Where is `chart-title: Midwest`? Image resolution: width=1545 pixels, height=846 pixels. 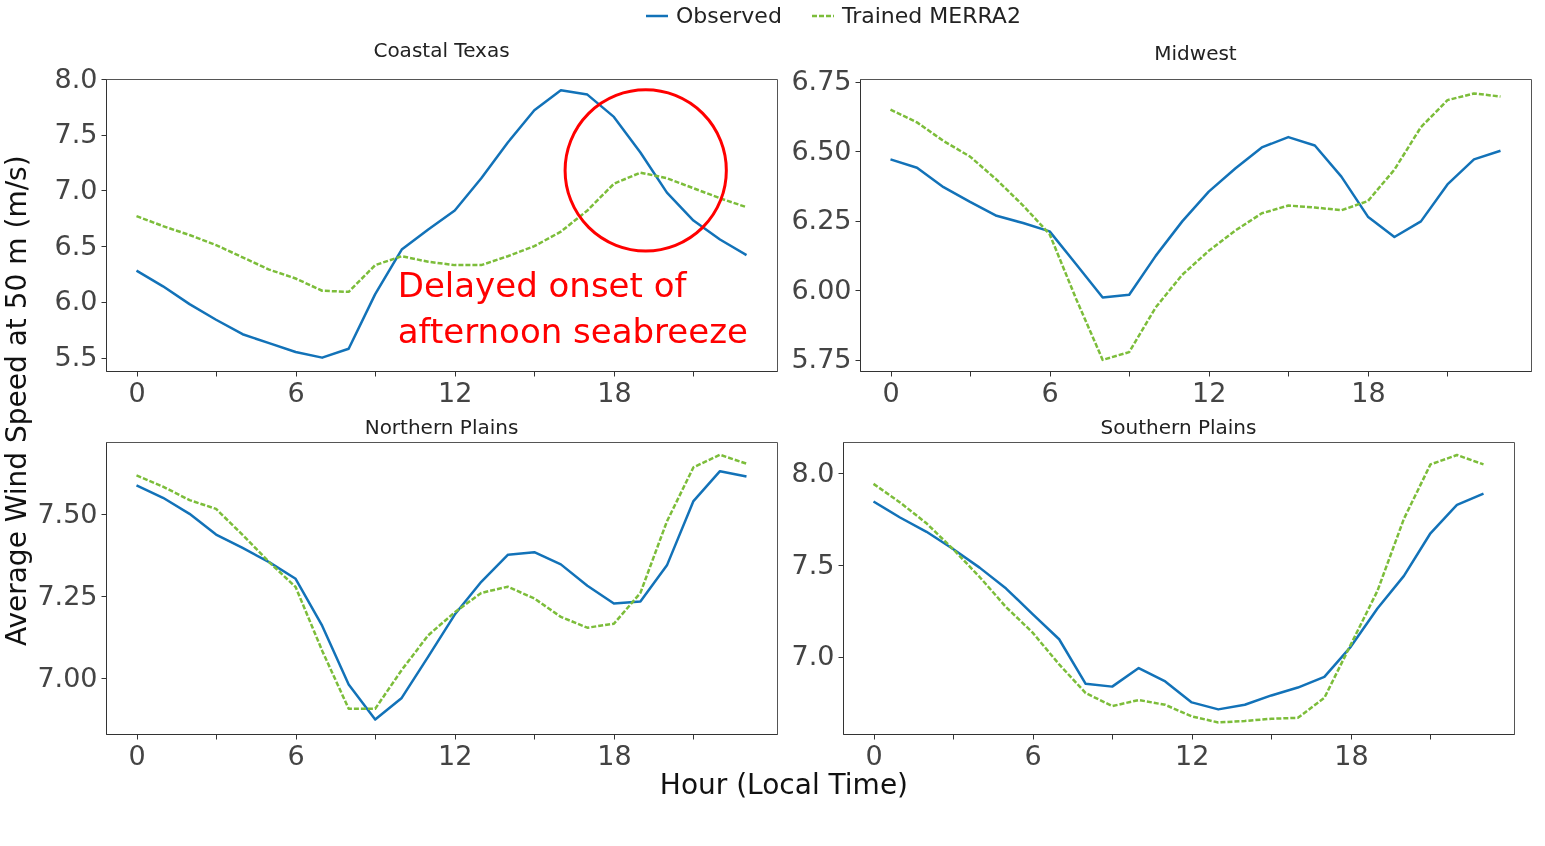
chart-title: Midwest is located at coordinates (1195, 52).